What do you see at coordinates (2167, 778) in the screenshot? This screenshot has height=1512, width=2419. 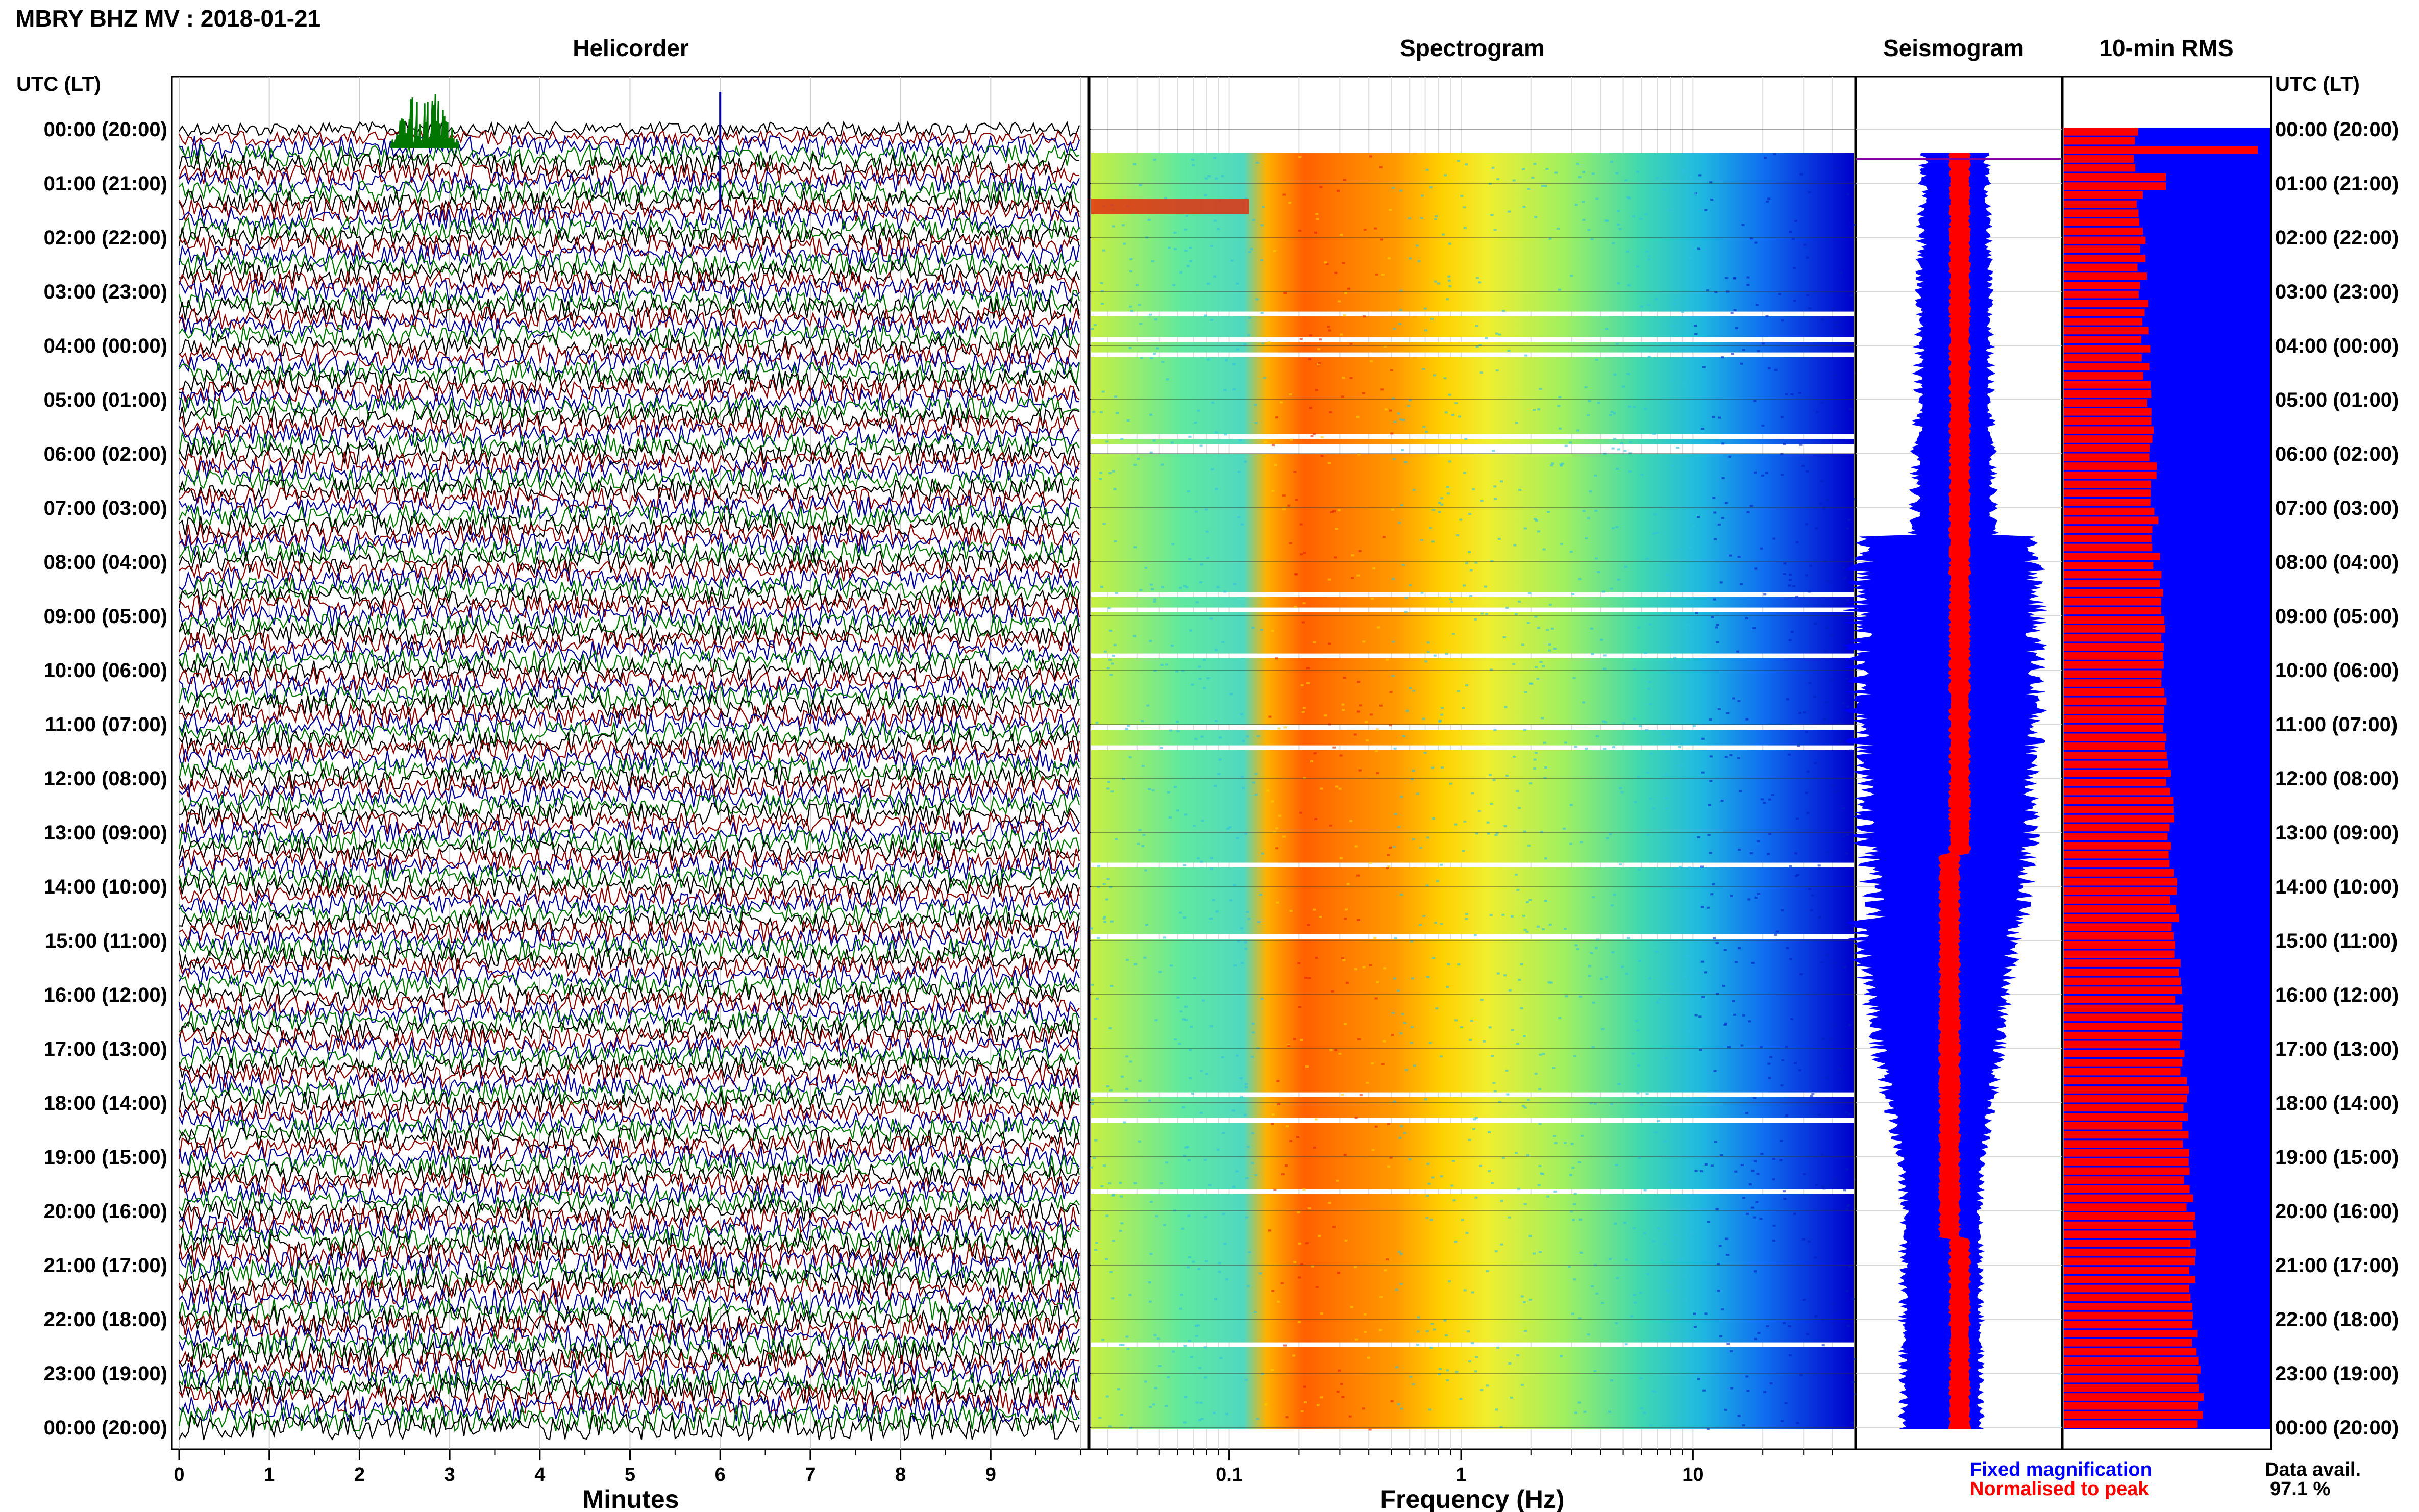 I see `rms-background` at bounding box center [2167, 778].